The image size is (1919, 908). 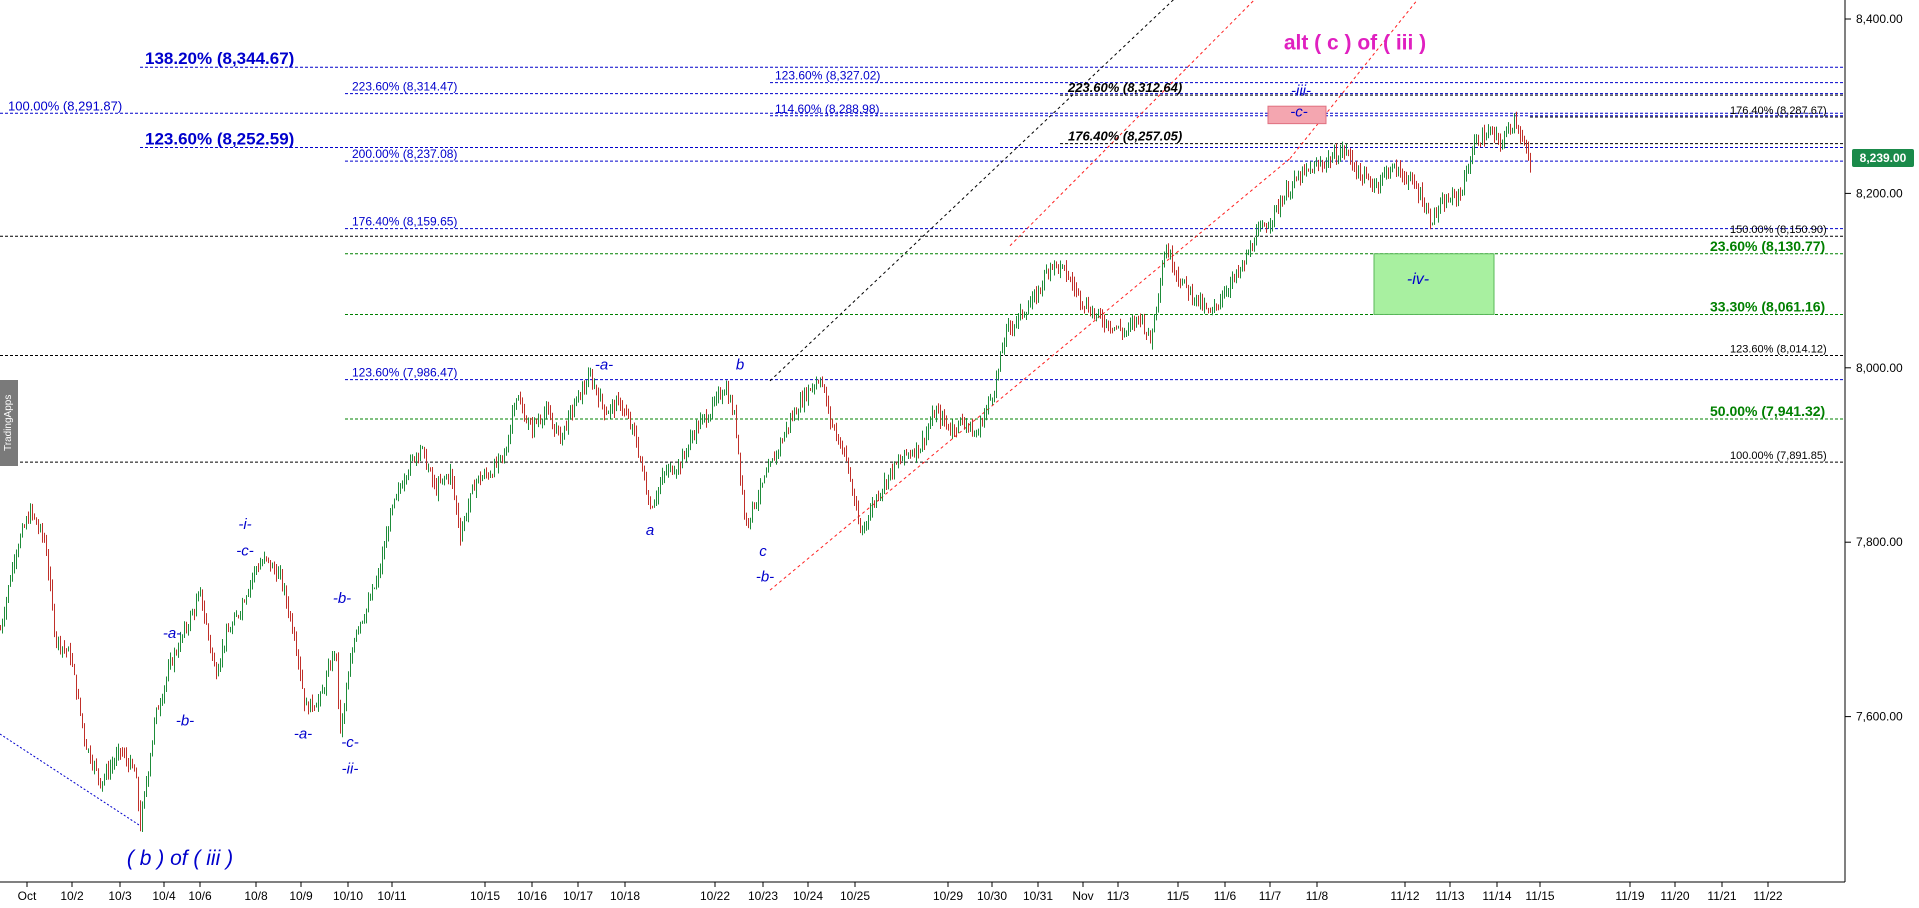 What do you see at coordinates (827, 76) in the screenshot?
I see `fib-level-label: 123.60% (8,327.02)` at bounding box center [827, 76].